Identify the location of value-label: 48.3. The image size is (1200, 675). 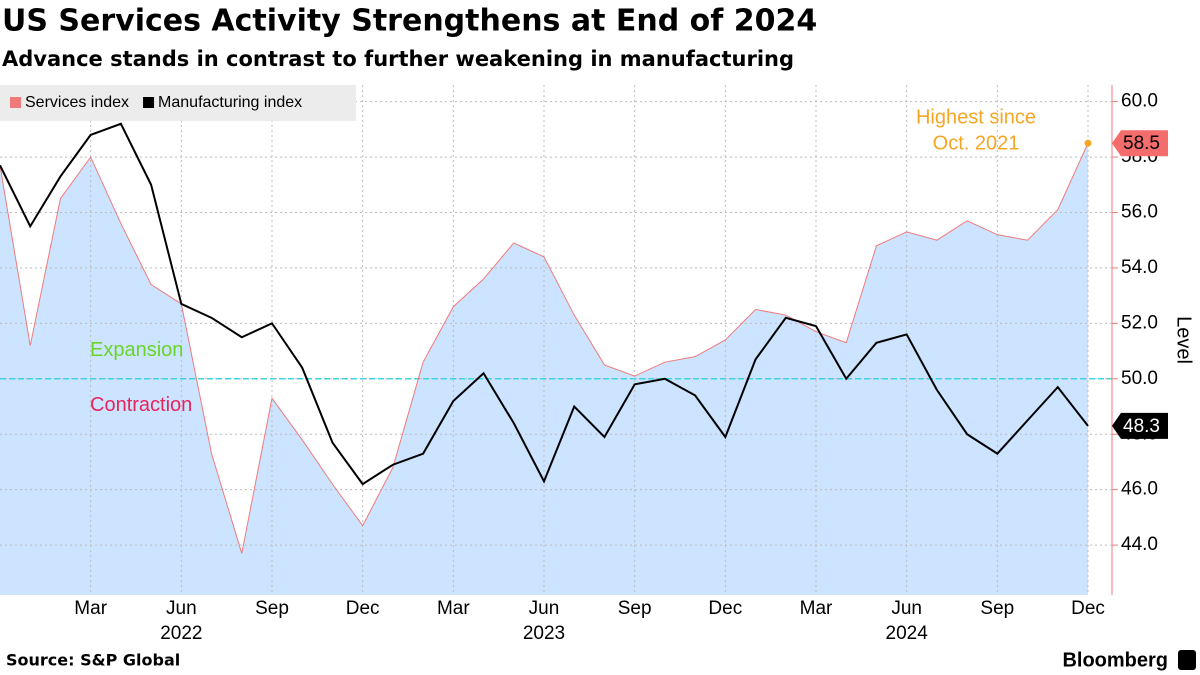
(1141, 426).